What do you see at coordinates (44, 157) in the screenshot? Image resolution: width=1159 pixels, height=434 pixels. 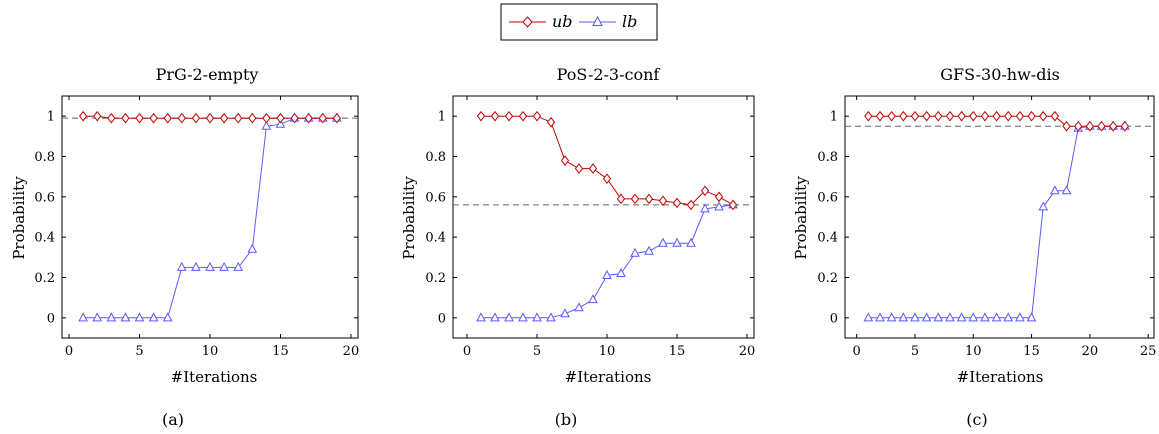 I see `y-tick-label: 0.8` at bounding box center [44, 157].